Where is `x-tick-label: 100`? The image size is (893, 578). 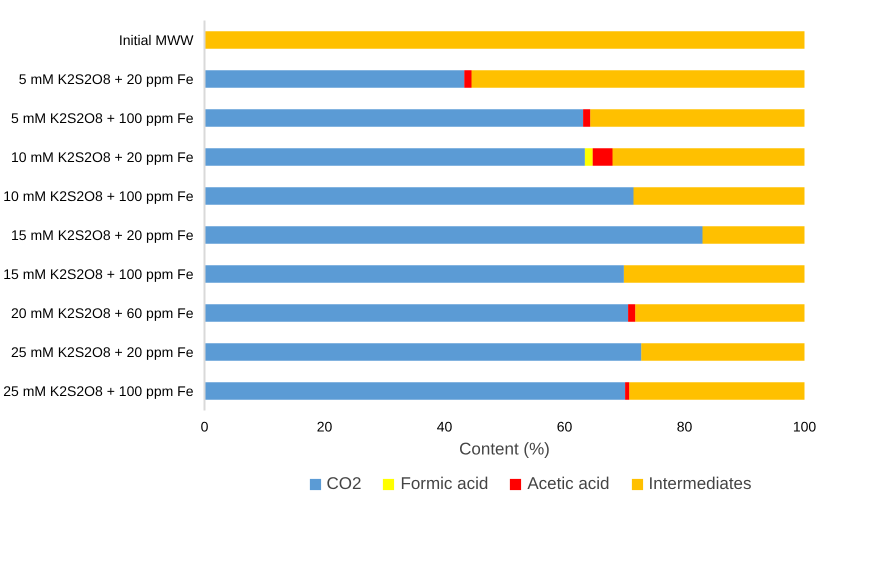
x-tick-label: 100 is located at coordinates (804, 426).